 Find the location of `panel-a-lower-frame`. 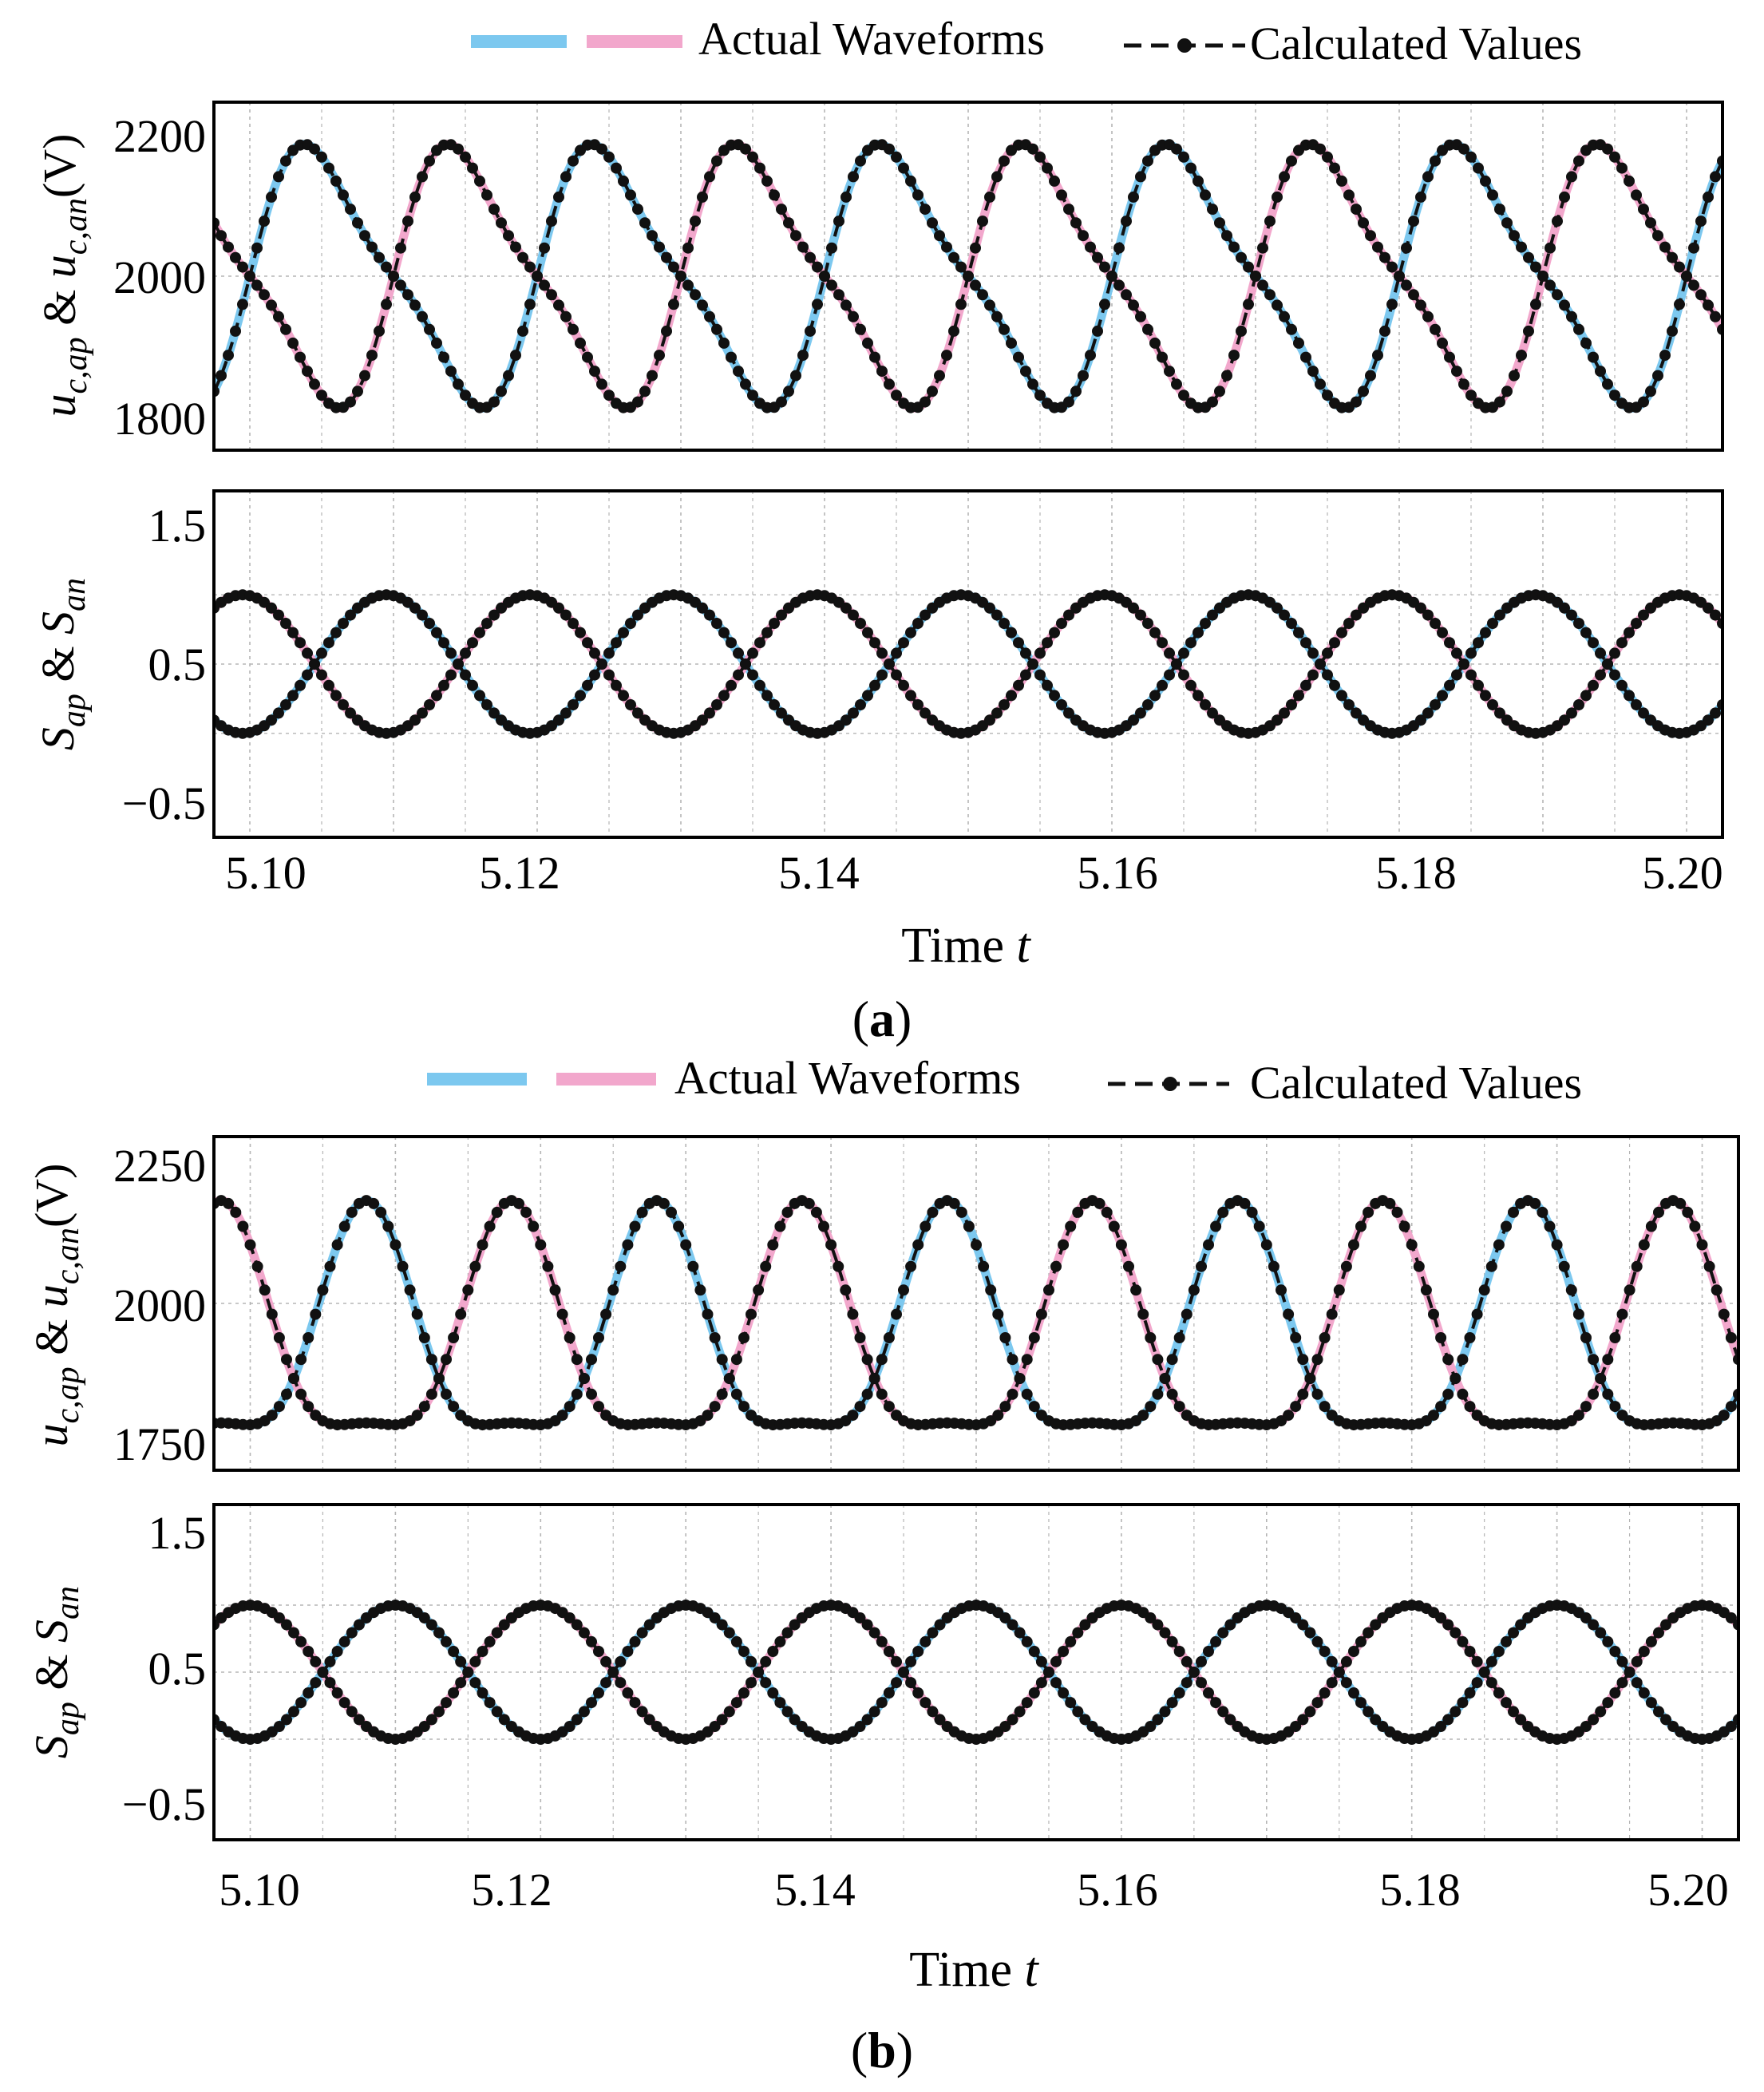

panel-a-lower-frame is located at coordinates (968, 664).